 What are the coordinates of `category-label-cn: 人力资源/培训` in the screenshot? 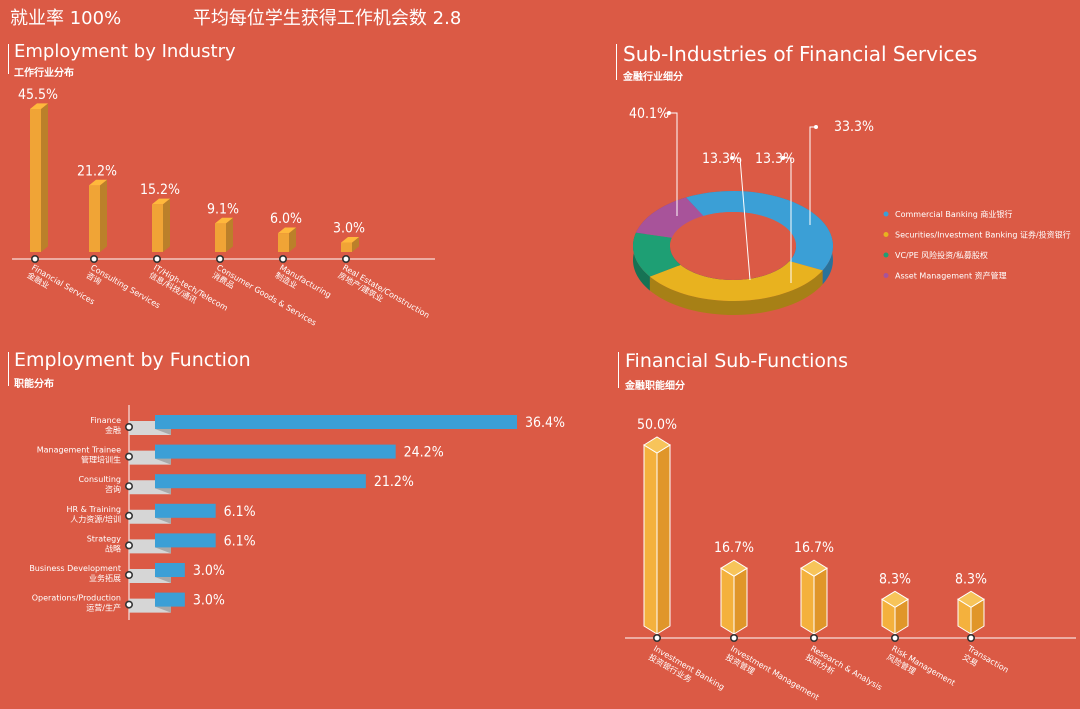 It's located at (95, 519).